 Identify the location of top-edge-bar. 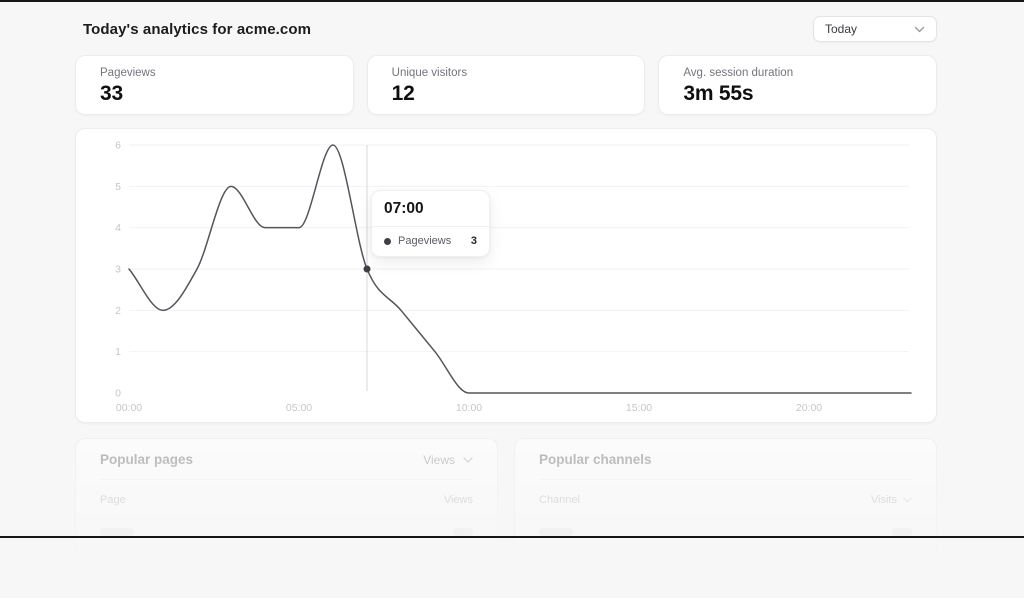
(512, 1).